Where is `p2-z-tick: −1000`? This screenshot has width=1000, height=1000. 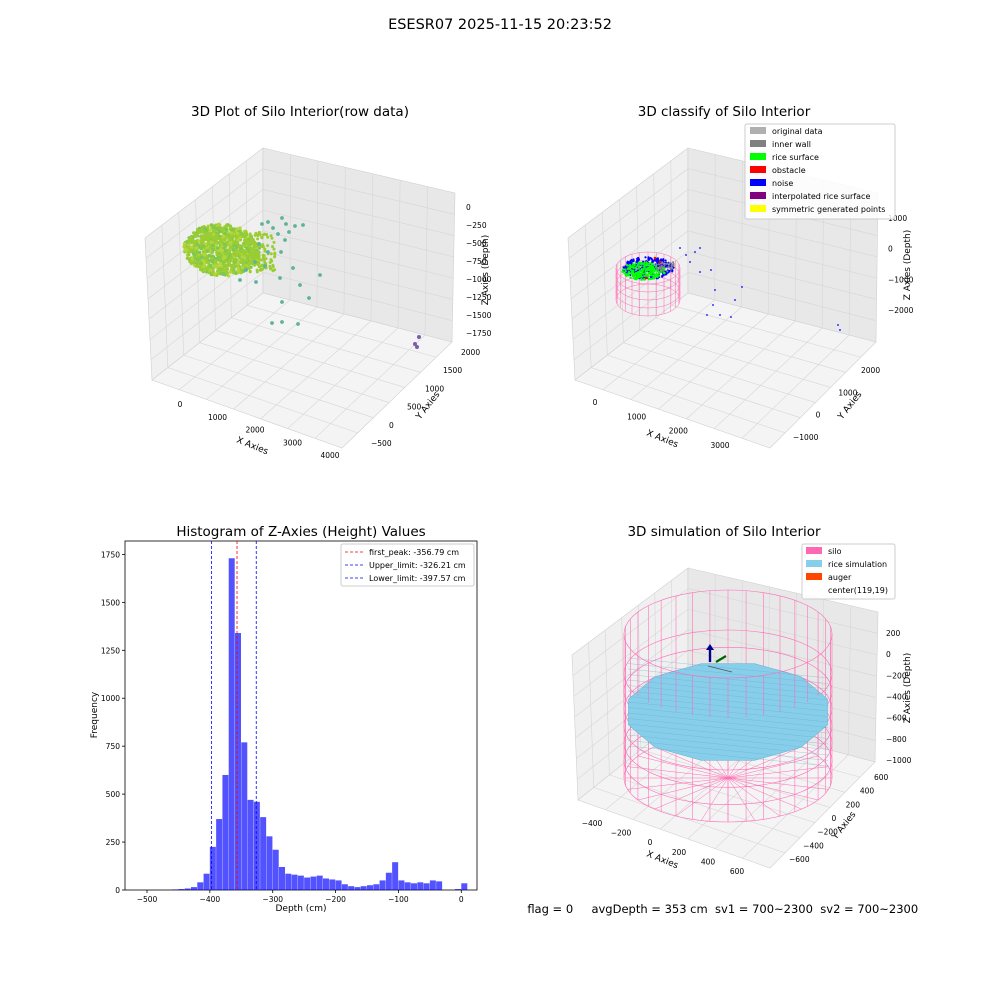 p2-z-tick: −1000 is located at coordinates (901, 279).